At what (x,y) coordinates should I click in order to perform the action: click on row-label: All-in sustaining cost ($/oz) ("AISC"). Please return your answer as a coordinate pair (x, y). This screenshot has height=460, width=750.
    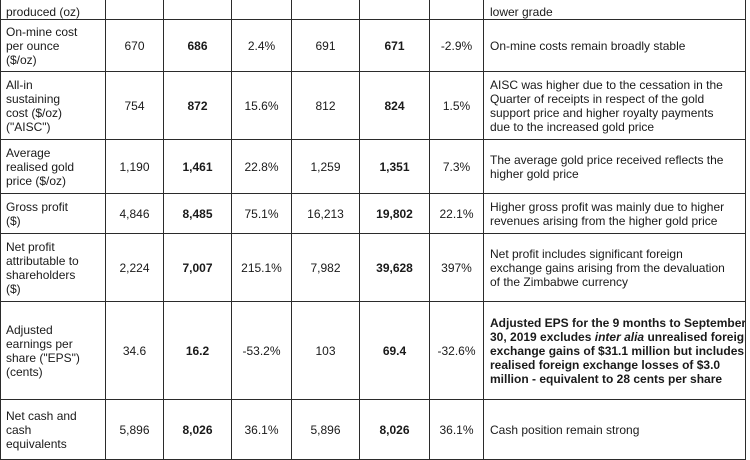
    Looking at the image, I should click on (53, 105).